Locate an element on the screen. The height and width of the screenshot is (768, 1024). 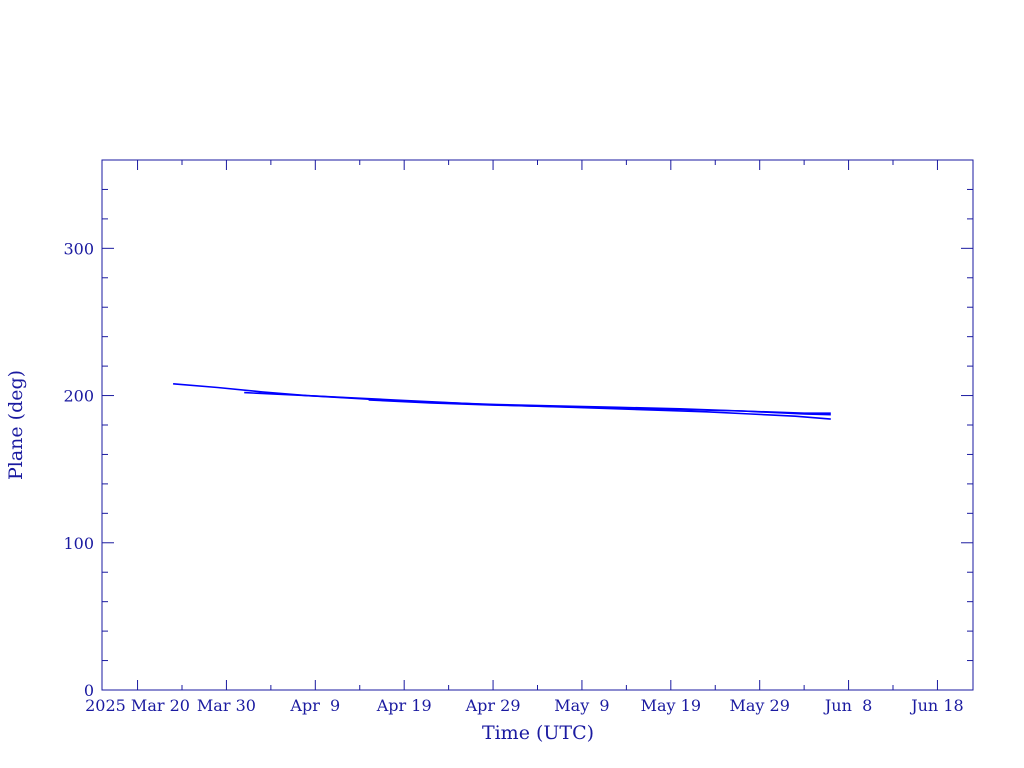
y-tick-label: 200 is located at coordinates (78, 396).